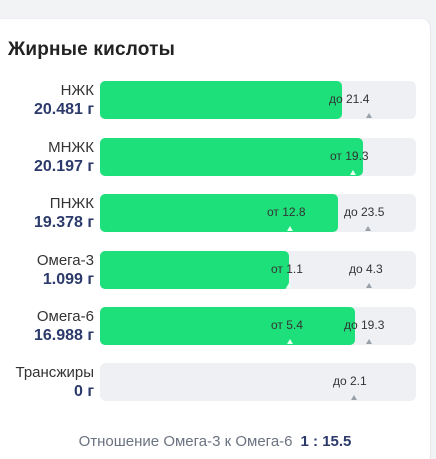  I want to click on max-label: до 19.3, so click(364, 325).